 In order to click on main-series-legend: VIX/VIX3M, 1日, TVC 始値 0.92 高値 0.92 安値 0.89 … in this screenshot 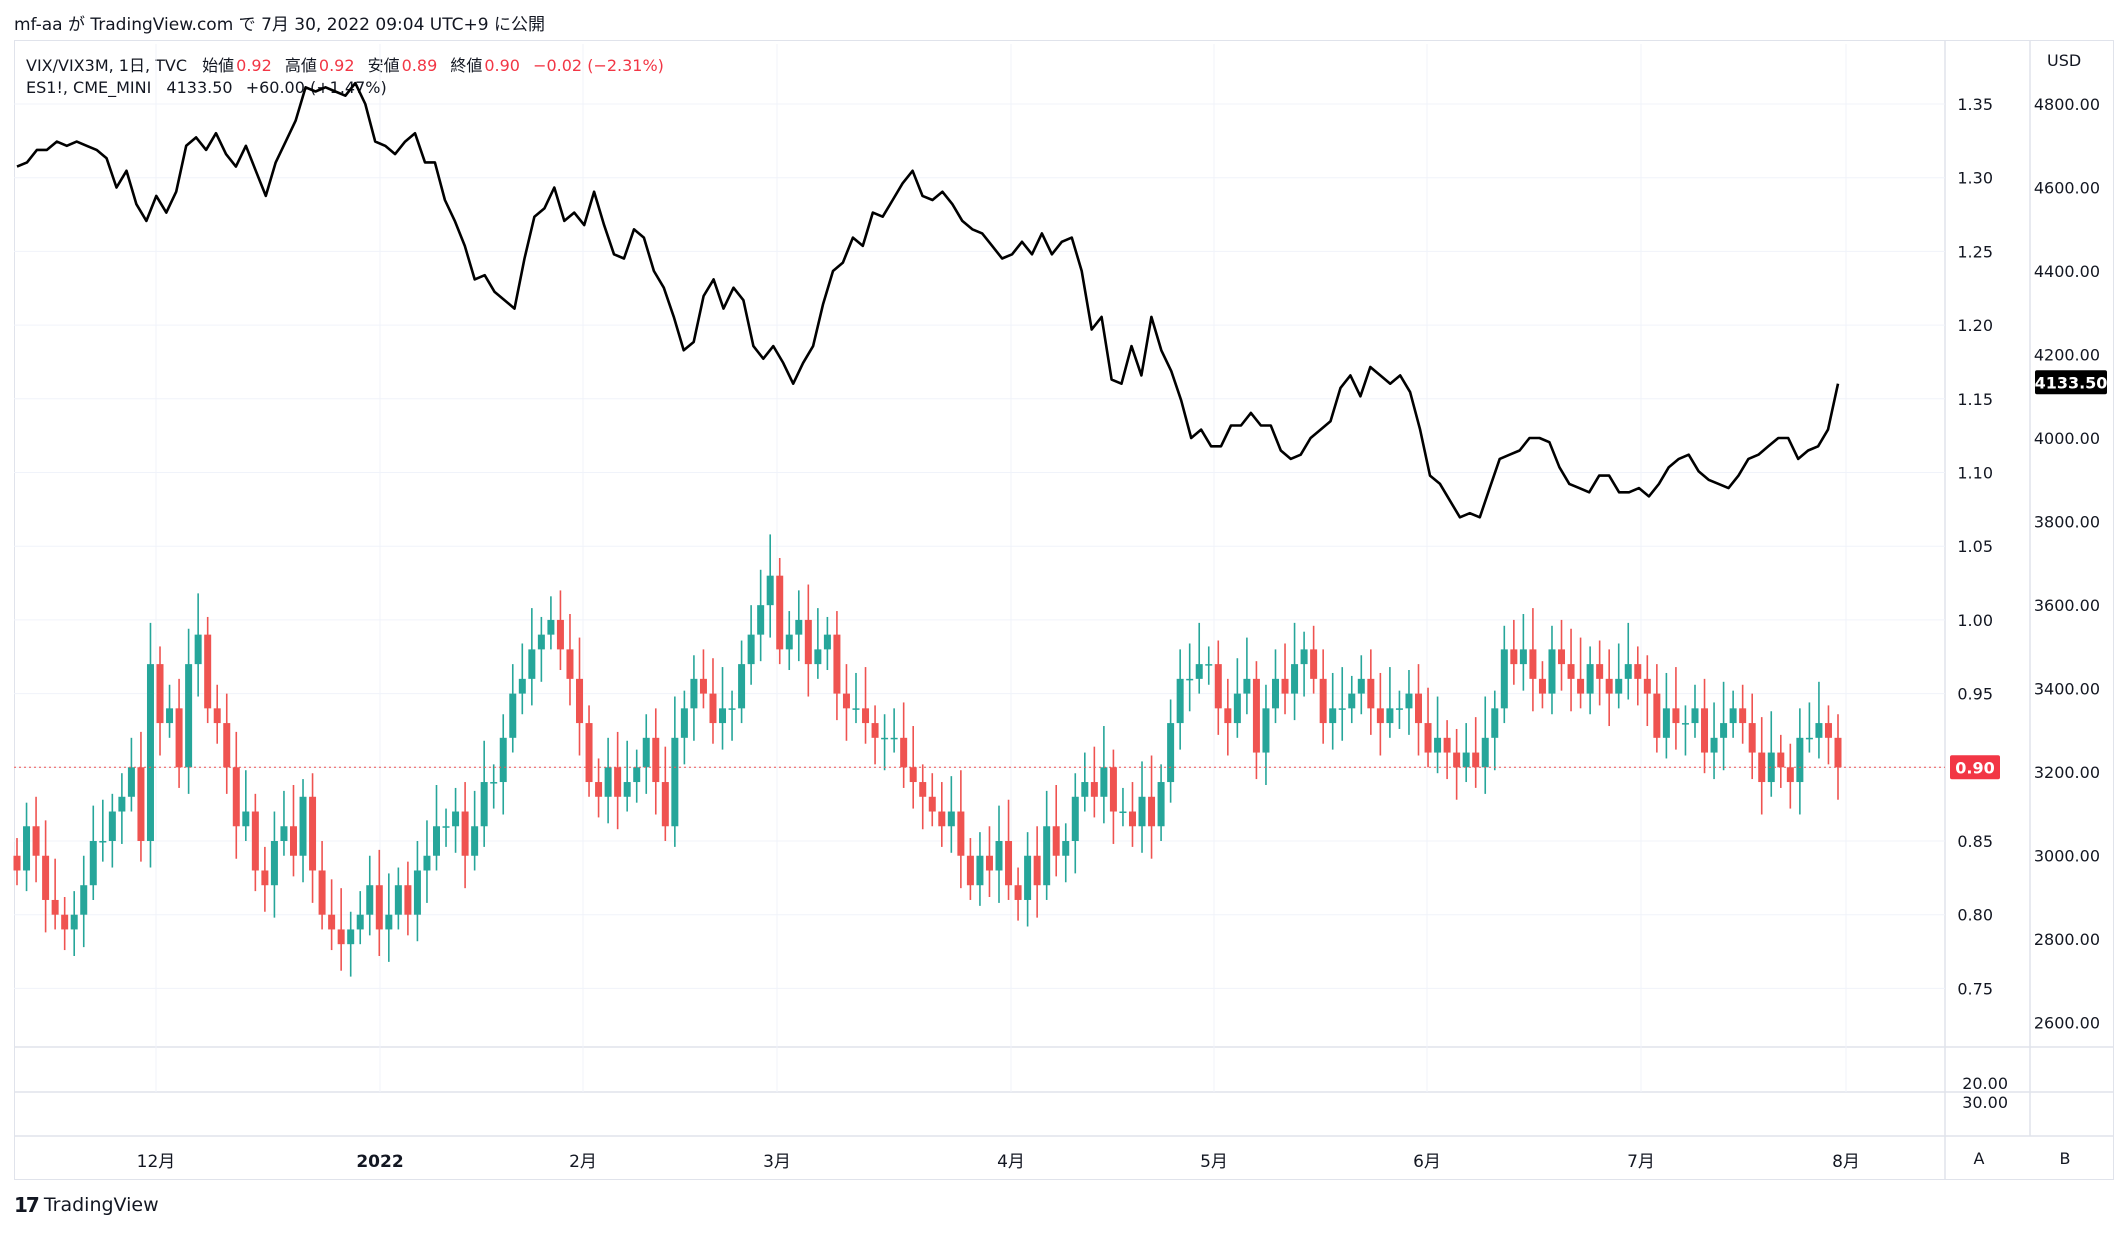, I will do `click(346, 64)`.